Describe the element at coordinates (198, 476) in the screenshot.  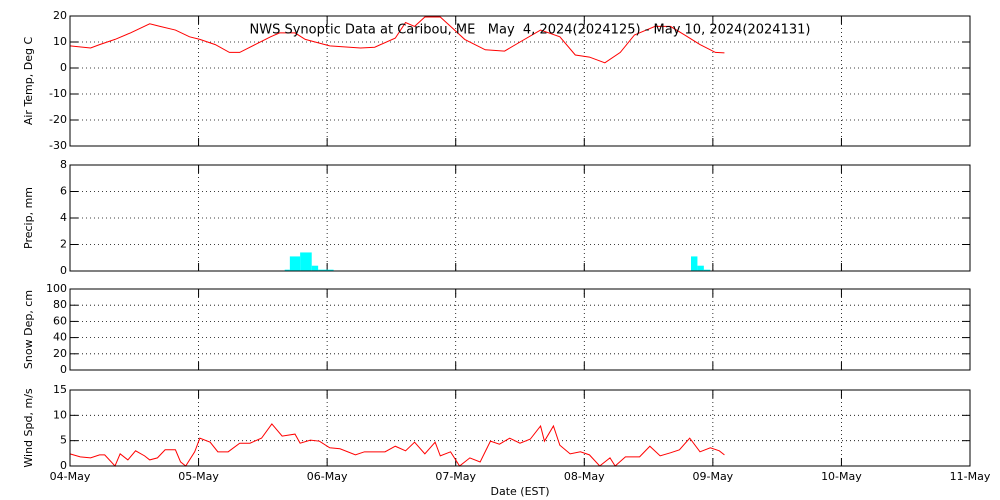
I see `x-tick-label: 05-May` at that location.